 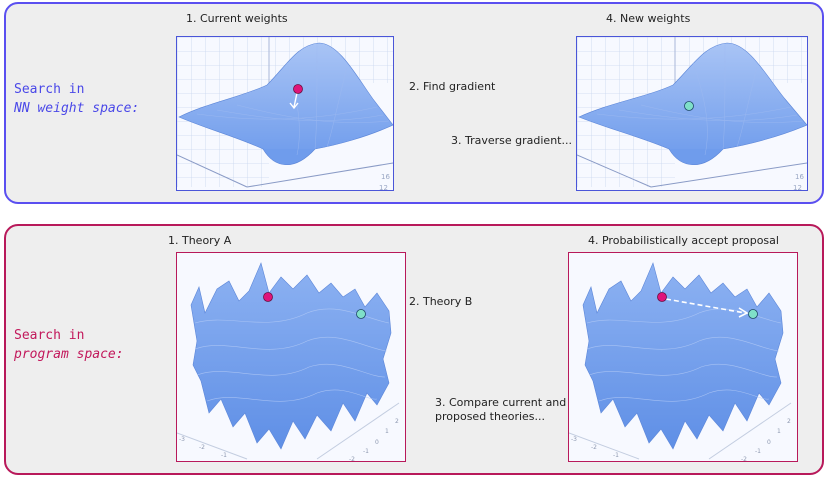 What do you see at coordinates (268, 297) in the screenshot?
I see `theory-a-point` at bounding box center [268, 297].